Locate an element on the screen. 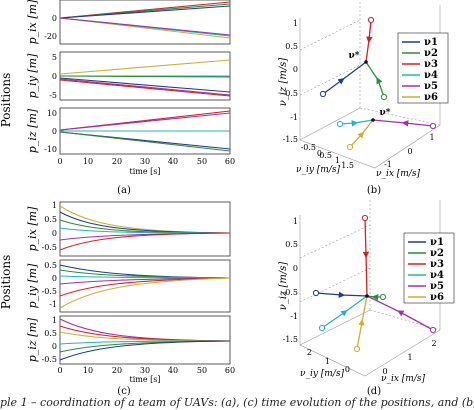  legend-b-label-6: ν6 is located at coordinates (431, 97).